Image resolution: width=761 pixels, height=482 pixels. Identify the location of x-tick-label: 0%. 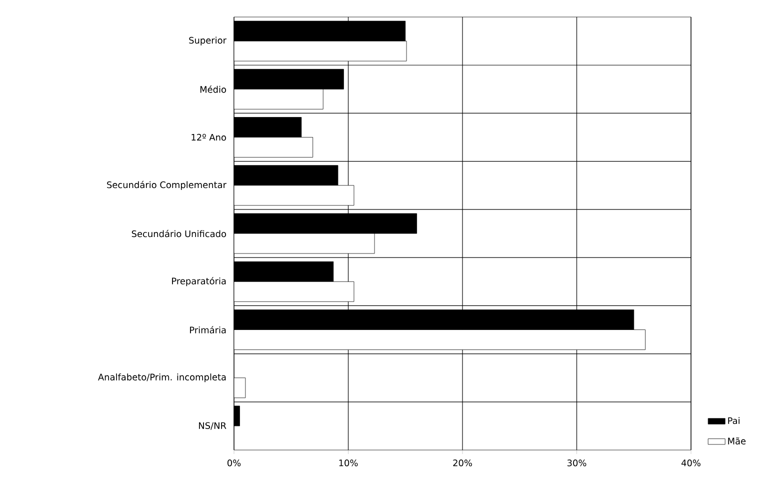
(234, 463).